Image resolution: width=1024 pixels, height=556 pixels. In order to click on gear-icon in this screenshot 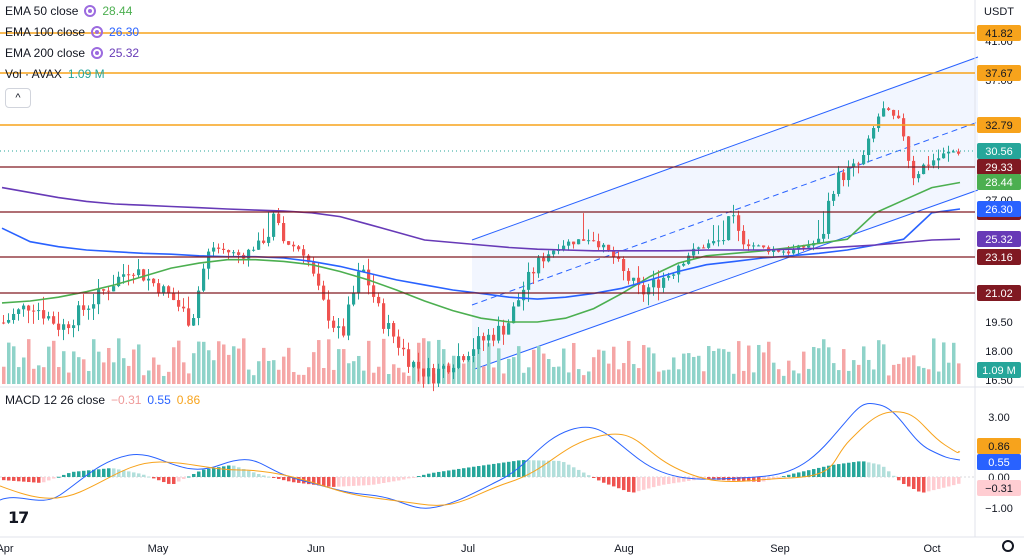, I will do `click(1008, 546)`.